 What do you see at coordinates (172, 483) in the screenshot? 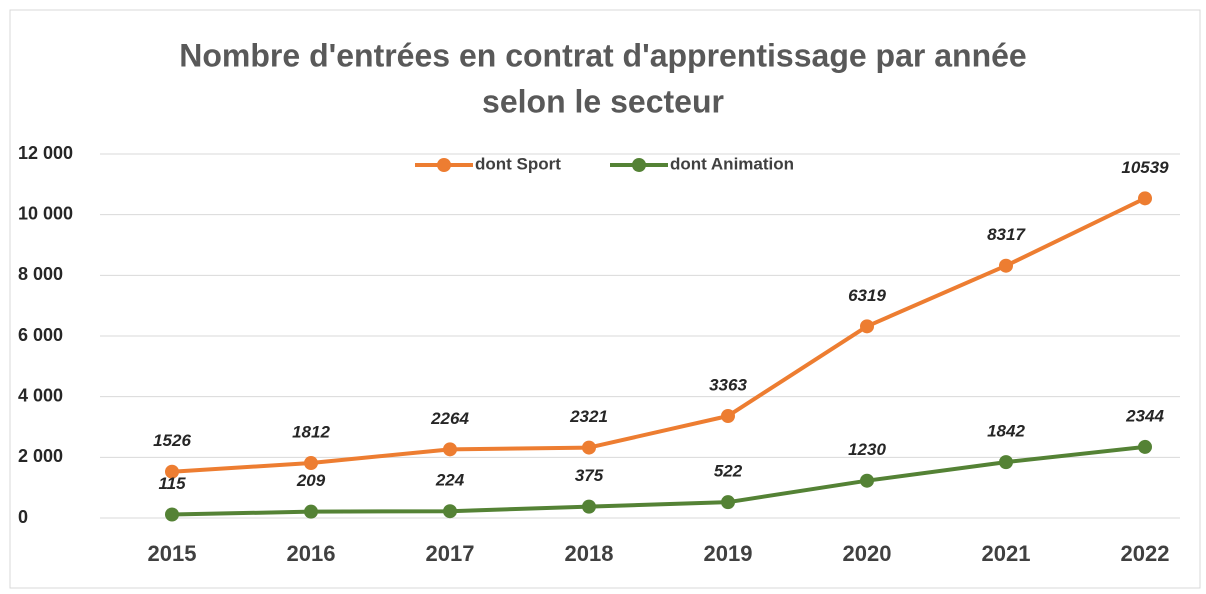
I see `data-label: 115` at bounding box center [172, 483].